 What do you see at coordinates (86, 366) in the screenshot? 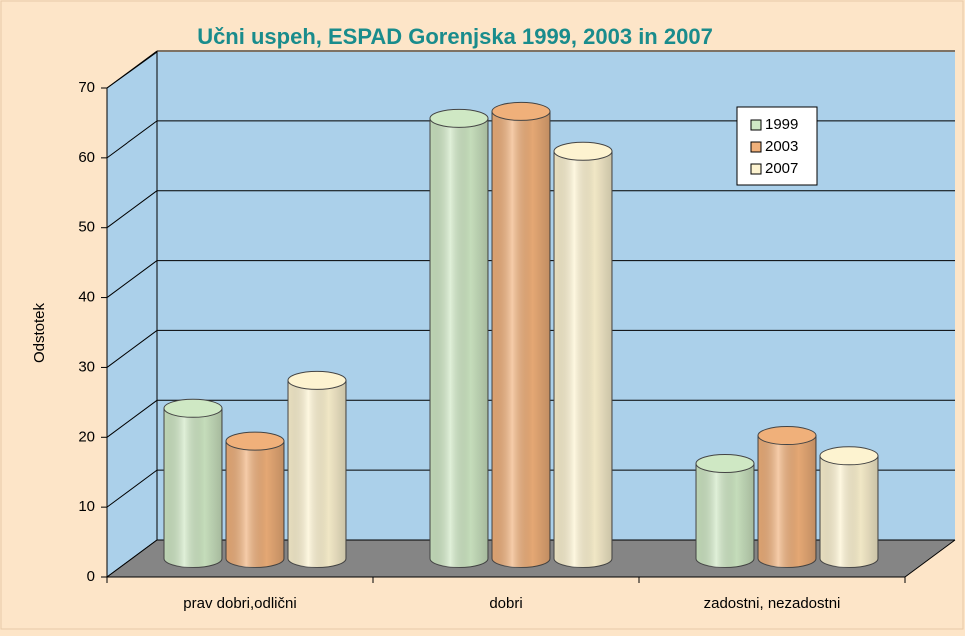
I see `y-tick-label: 30` at bounding box center [86, 366].